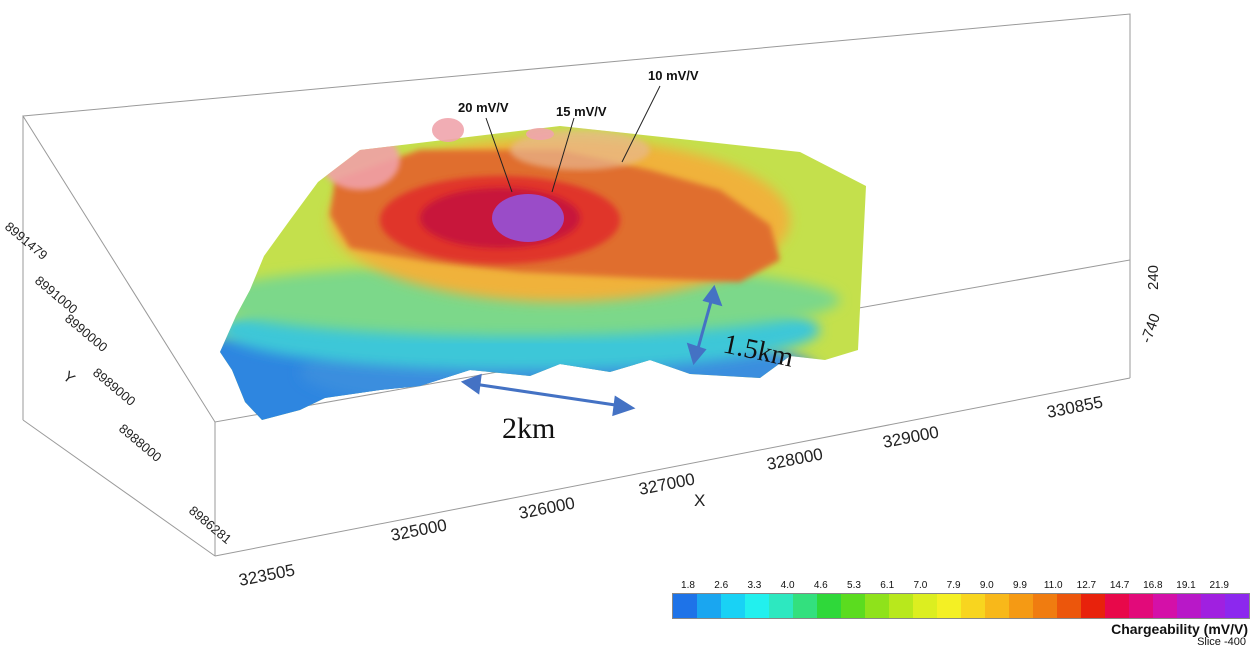  What do you see at coordinates (418, 529) in the screenshot?
I see `x-tick-label: 325000` at bounding box center [418, 529].